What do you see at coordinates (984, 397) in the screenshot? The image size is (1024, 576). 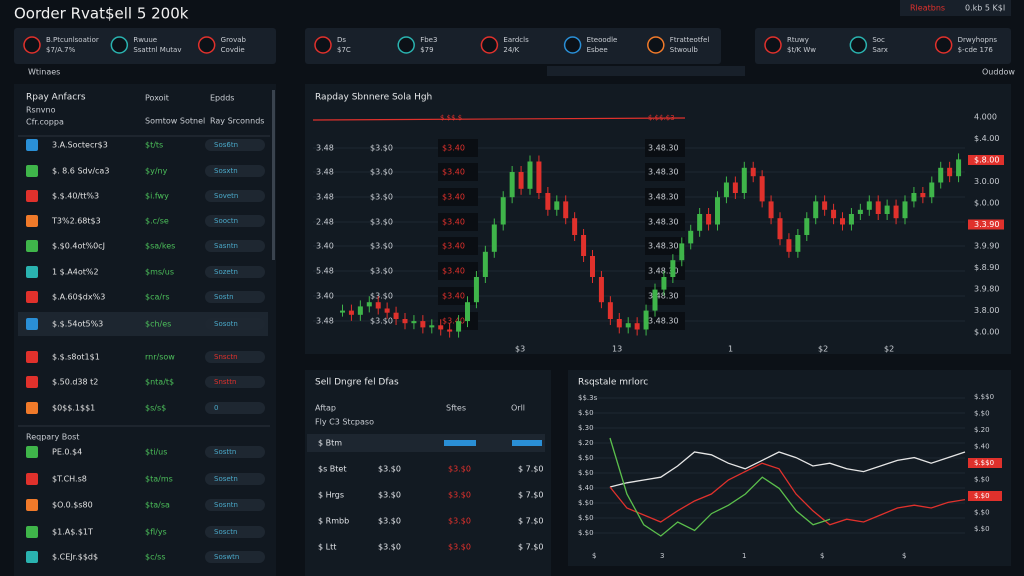 I see `y-label: $.$$0` at bounding box center [984, 397].